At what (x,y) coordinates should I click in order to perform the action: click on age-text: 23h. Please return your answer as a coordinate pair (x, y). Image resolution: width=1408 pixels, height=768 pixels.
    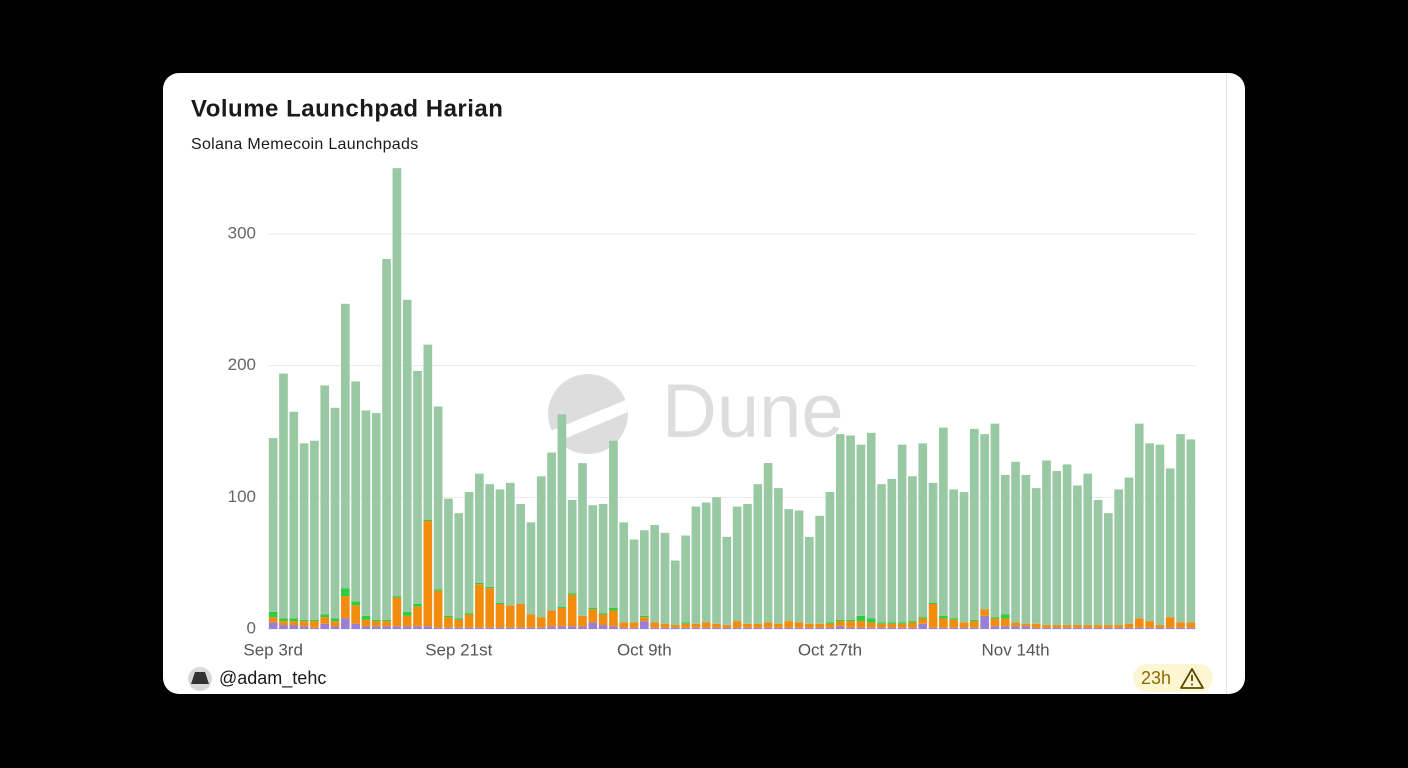
    Looking at the image, I should click on (1156, 678).